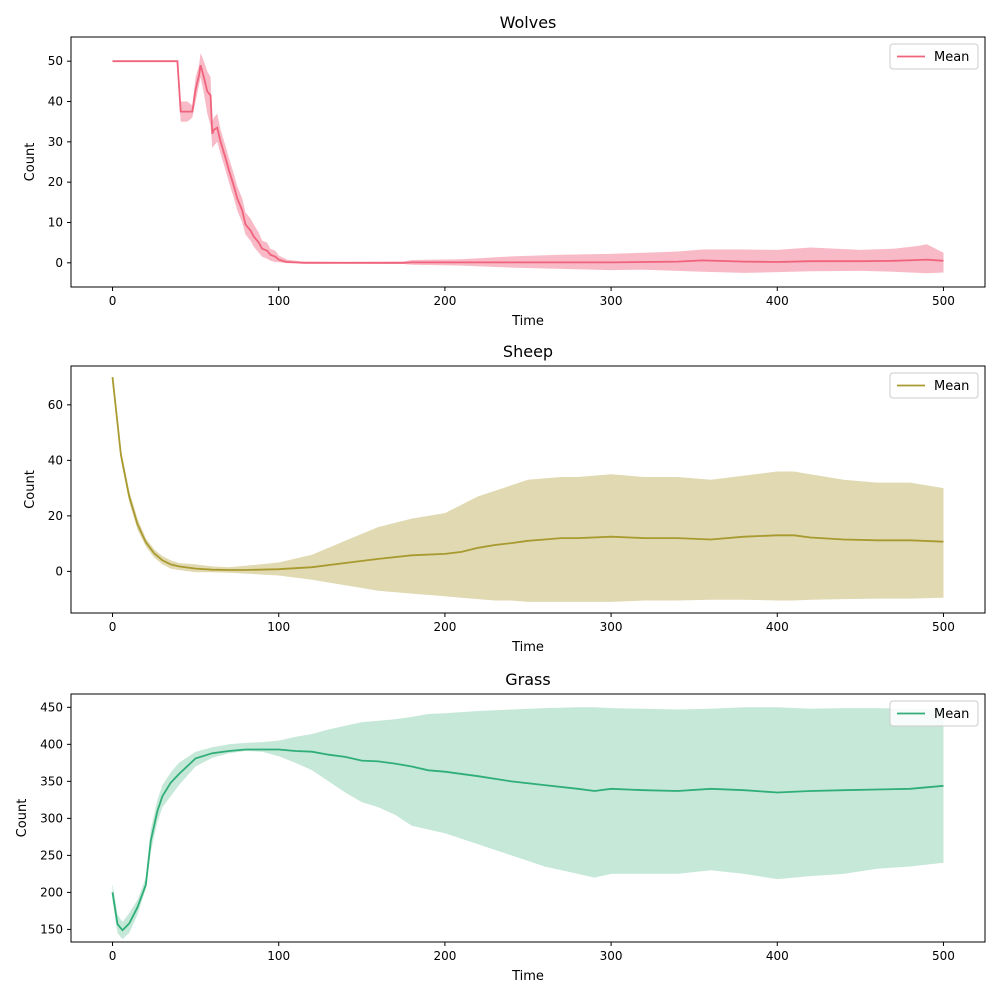  Describe the element at coordinates (22, 818) in the screenshot. I see `grass-y-axis-label: Count` at that location.